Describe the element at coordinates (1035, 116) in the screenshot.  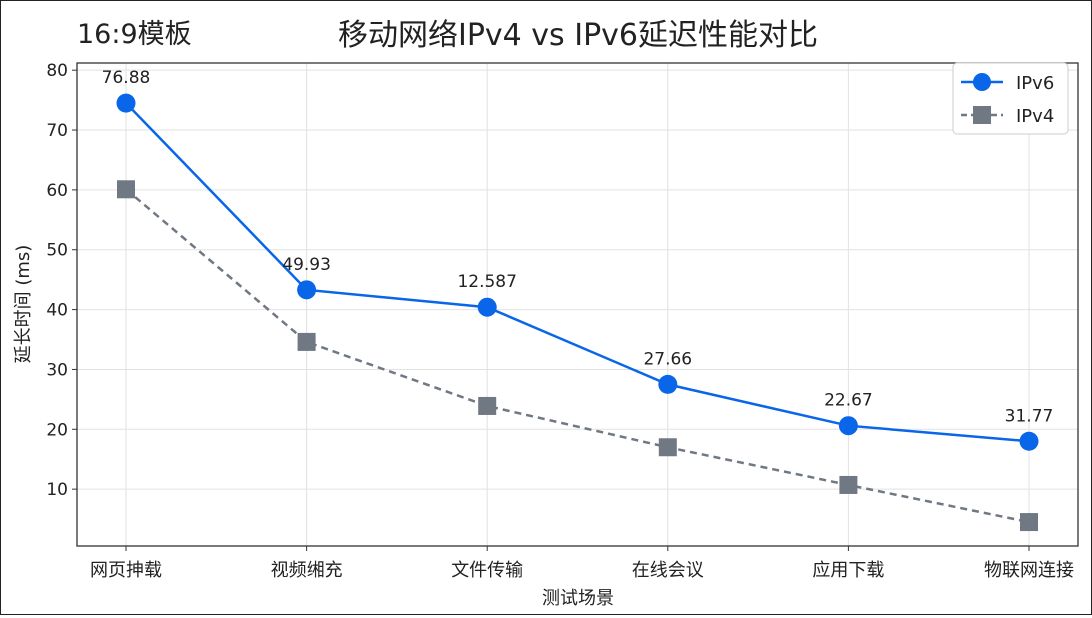
I see `legend-ipv4-label: IPv4` at that location.